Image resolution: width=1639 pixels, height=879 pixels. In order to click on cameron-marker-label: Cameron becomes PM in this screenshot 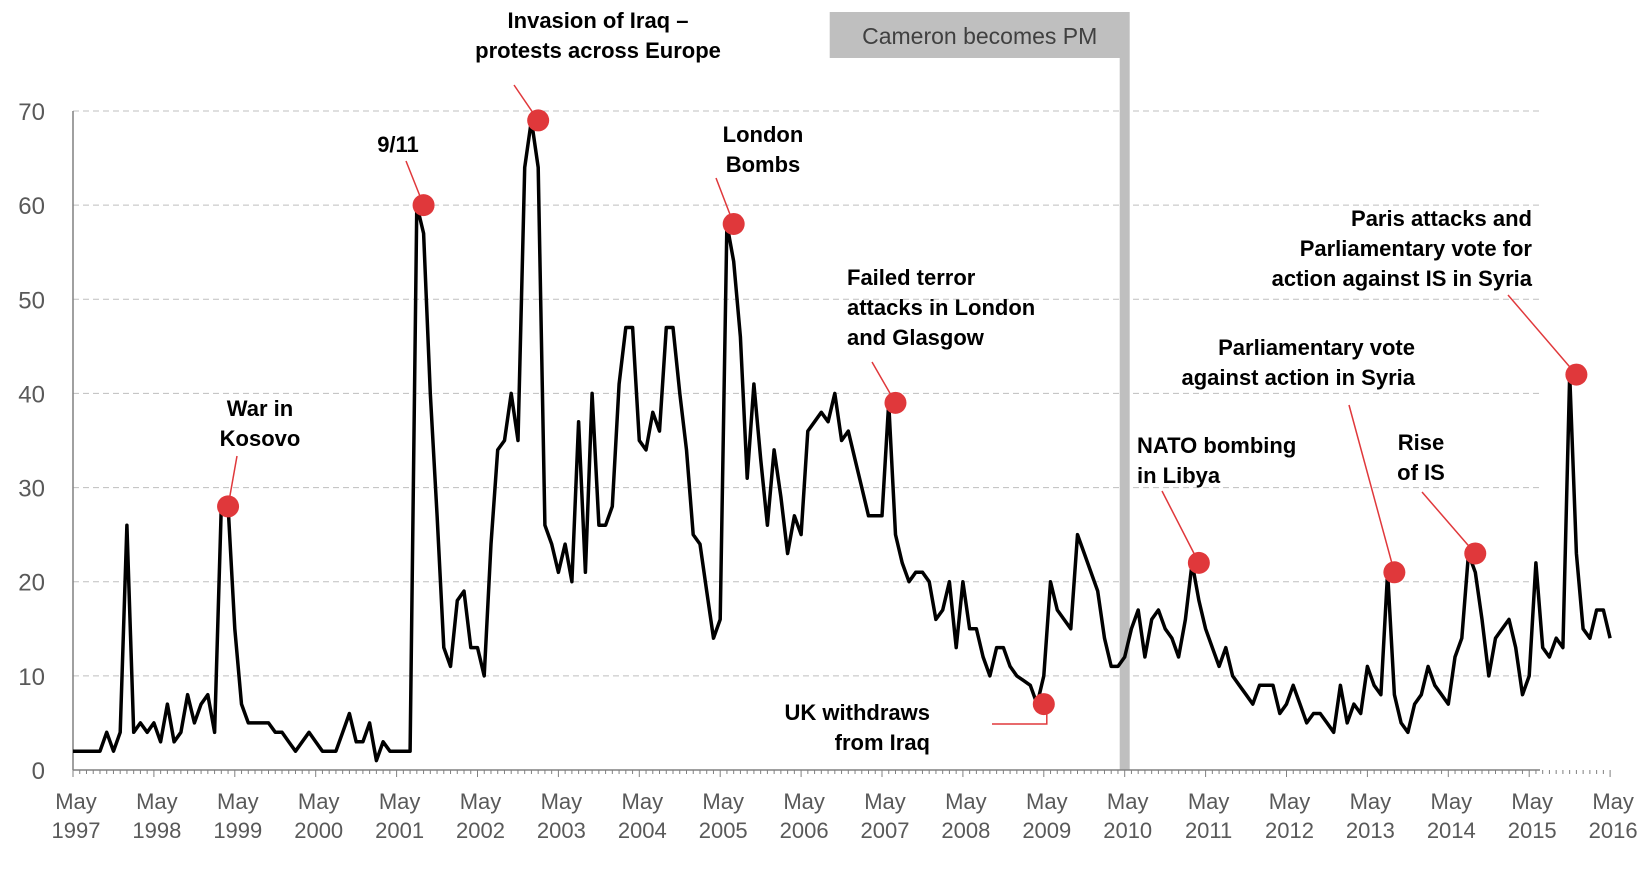, I will do `click(979, 36)`.